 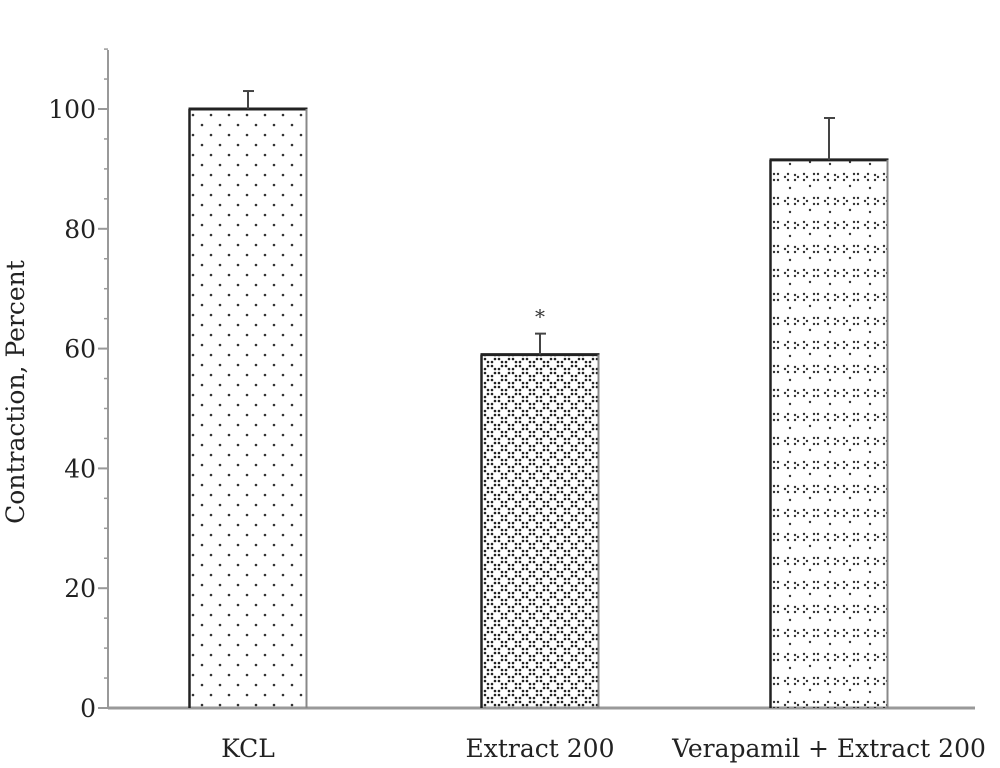 I want to click on y-major-ticks, so click(x=103, y=408).